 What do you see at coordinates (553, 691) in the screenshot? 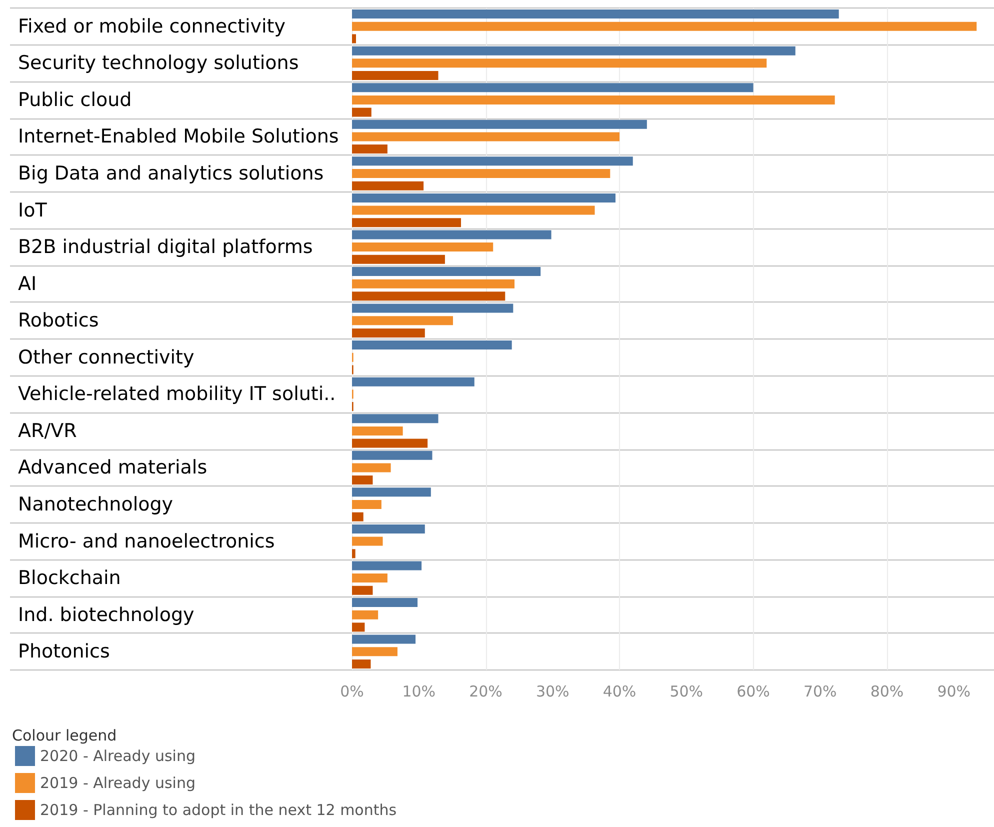
I see `x-tick-label: 30%` at bounding box center [553, 691].